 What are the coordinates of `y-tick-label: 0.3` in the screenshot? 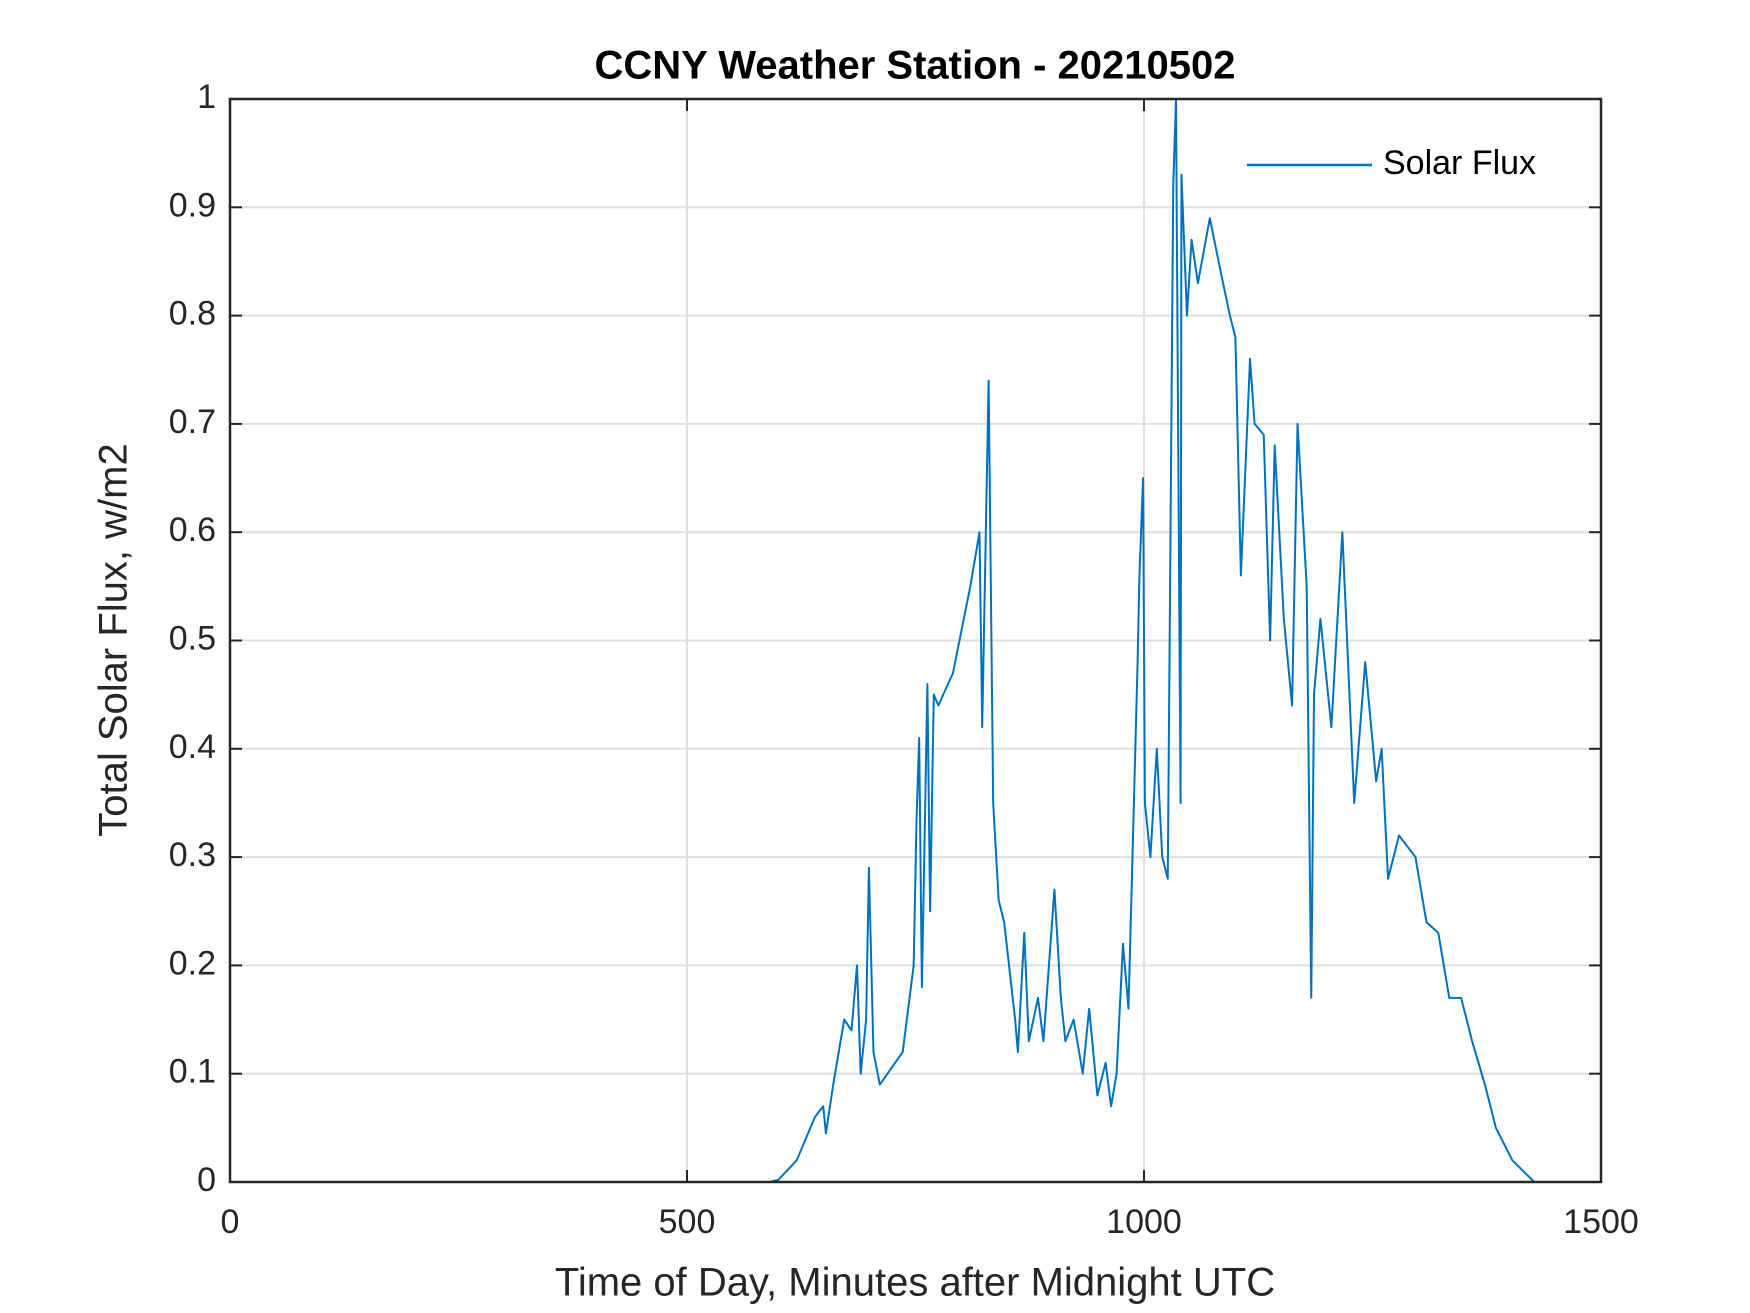 It's located at (192, 855).